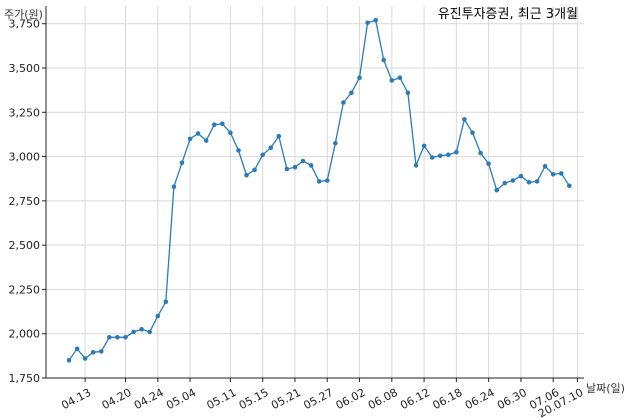 Image resolution: width=640 pixels, height=419 pixels. Describe the element at coordinates (25, 378) in the screenshot. I see `y-tick-label: 1,750` at that location.